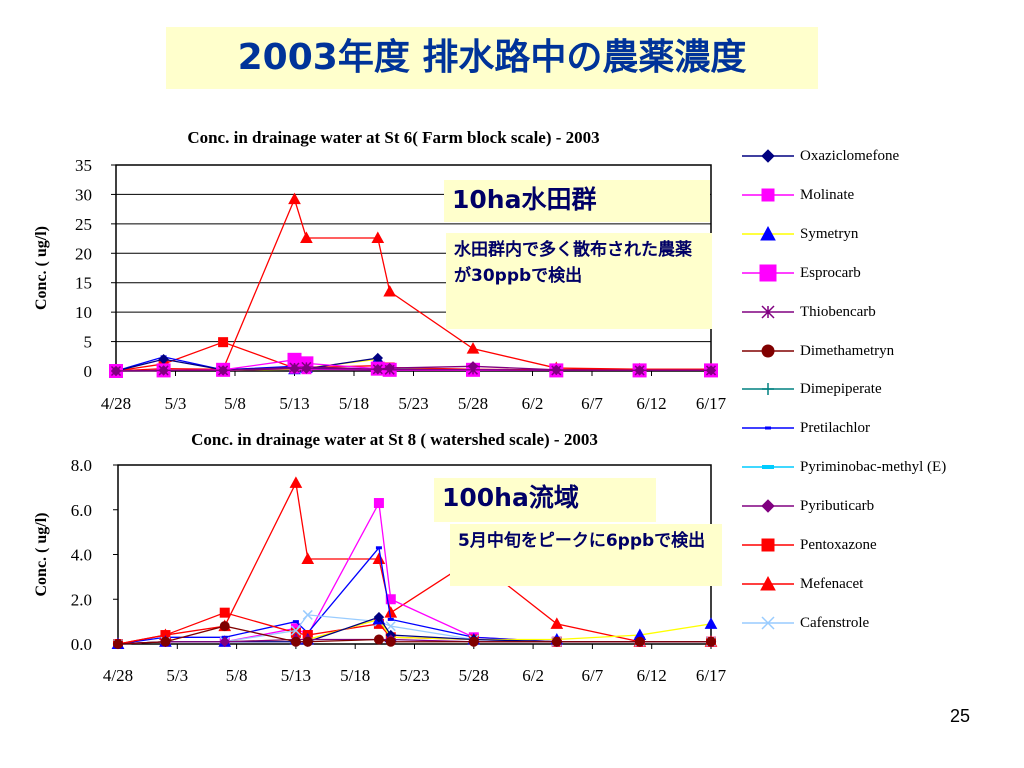 The image size is (1024, 768). I want to click on chart-top-xtick-label: 5/18, so click(354, 403).